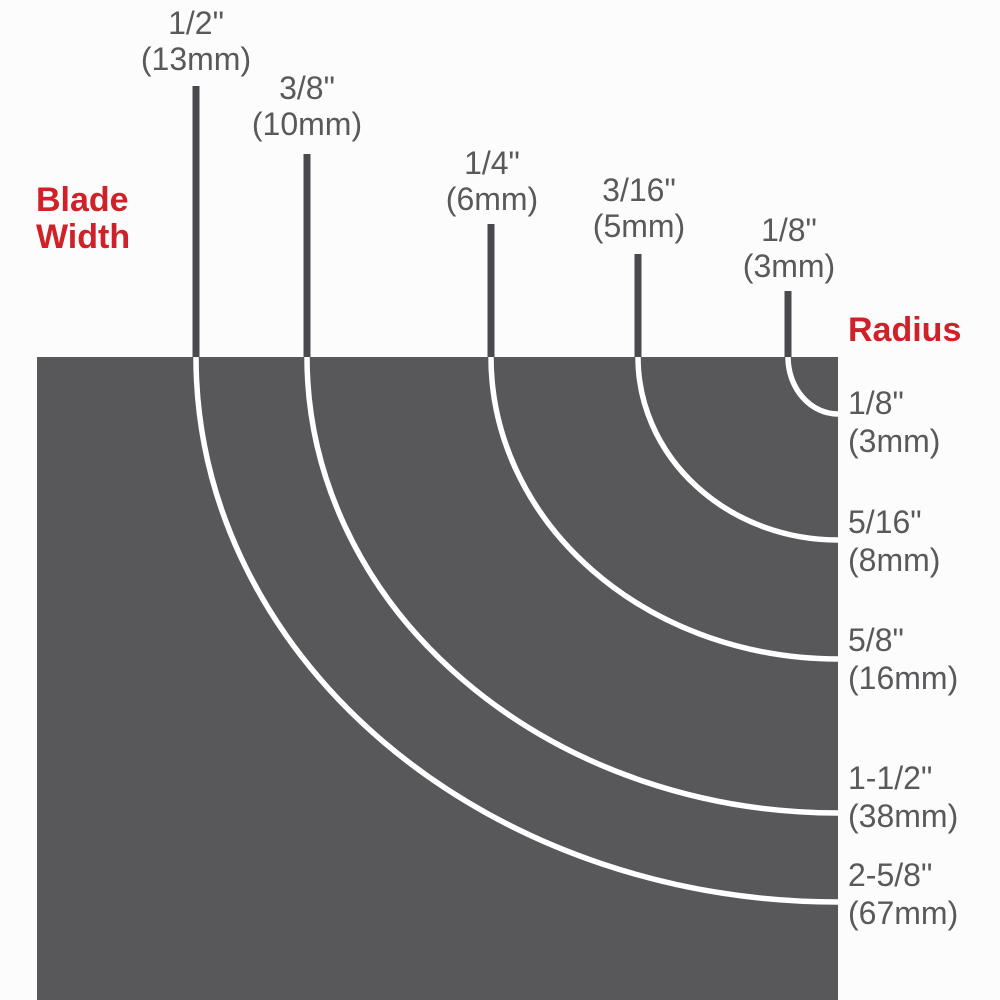 The image size is (1000, 1000). I want to click on blade-width-title: Blade Width, so click(83, 219).